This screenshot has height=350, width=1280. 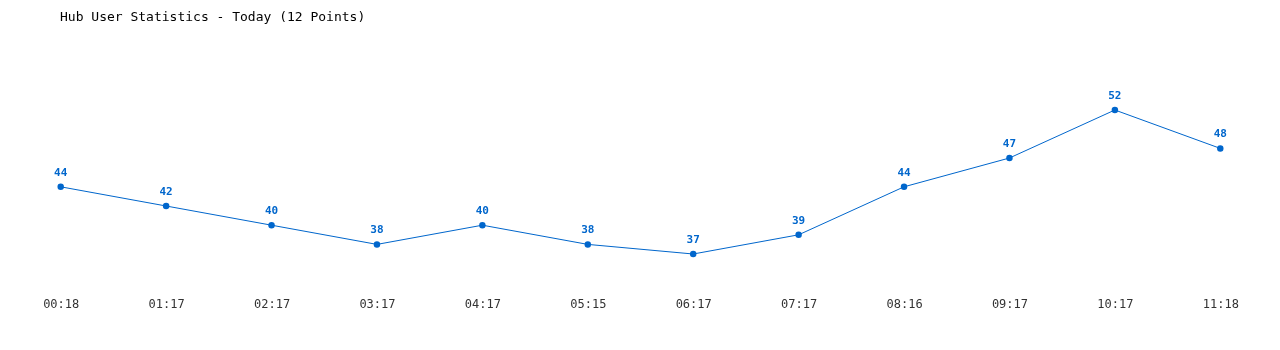 What do you see at coordinates (799, 303) in the screenshot?
I see `x-tick-label: 07:17` at bounding box center [799, 303].